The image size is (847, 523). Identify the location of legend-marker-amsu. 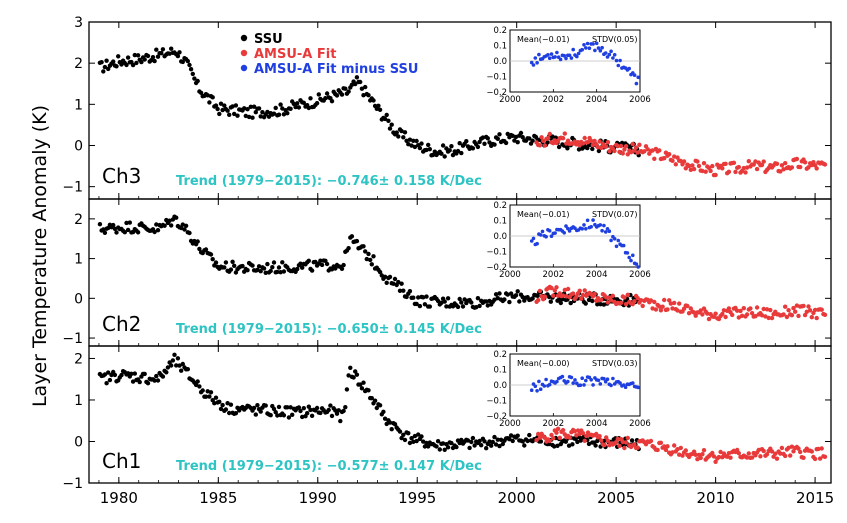
(244, 53).